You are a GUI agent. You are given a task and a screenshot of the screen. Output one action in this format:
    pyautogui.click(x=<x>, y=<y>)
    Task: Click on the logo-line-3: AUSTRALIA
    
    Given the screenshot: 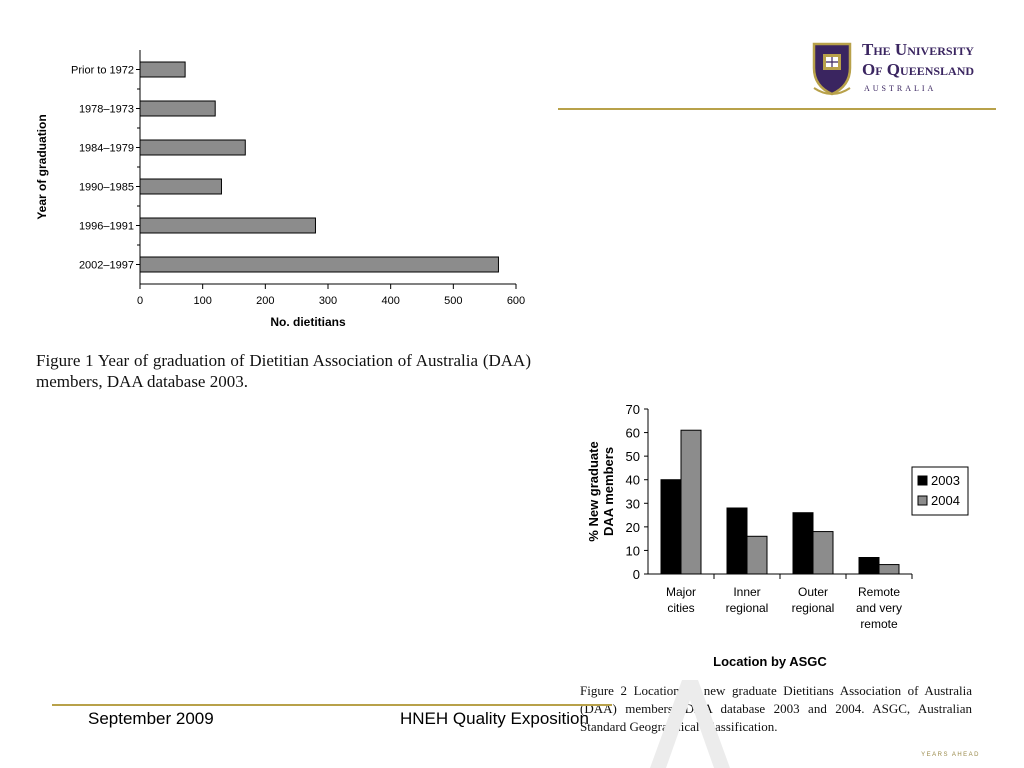 What is the action you would take?
    pyautogui.click(x=900, y=88)
    